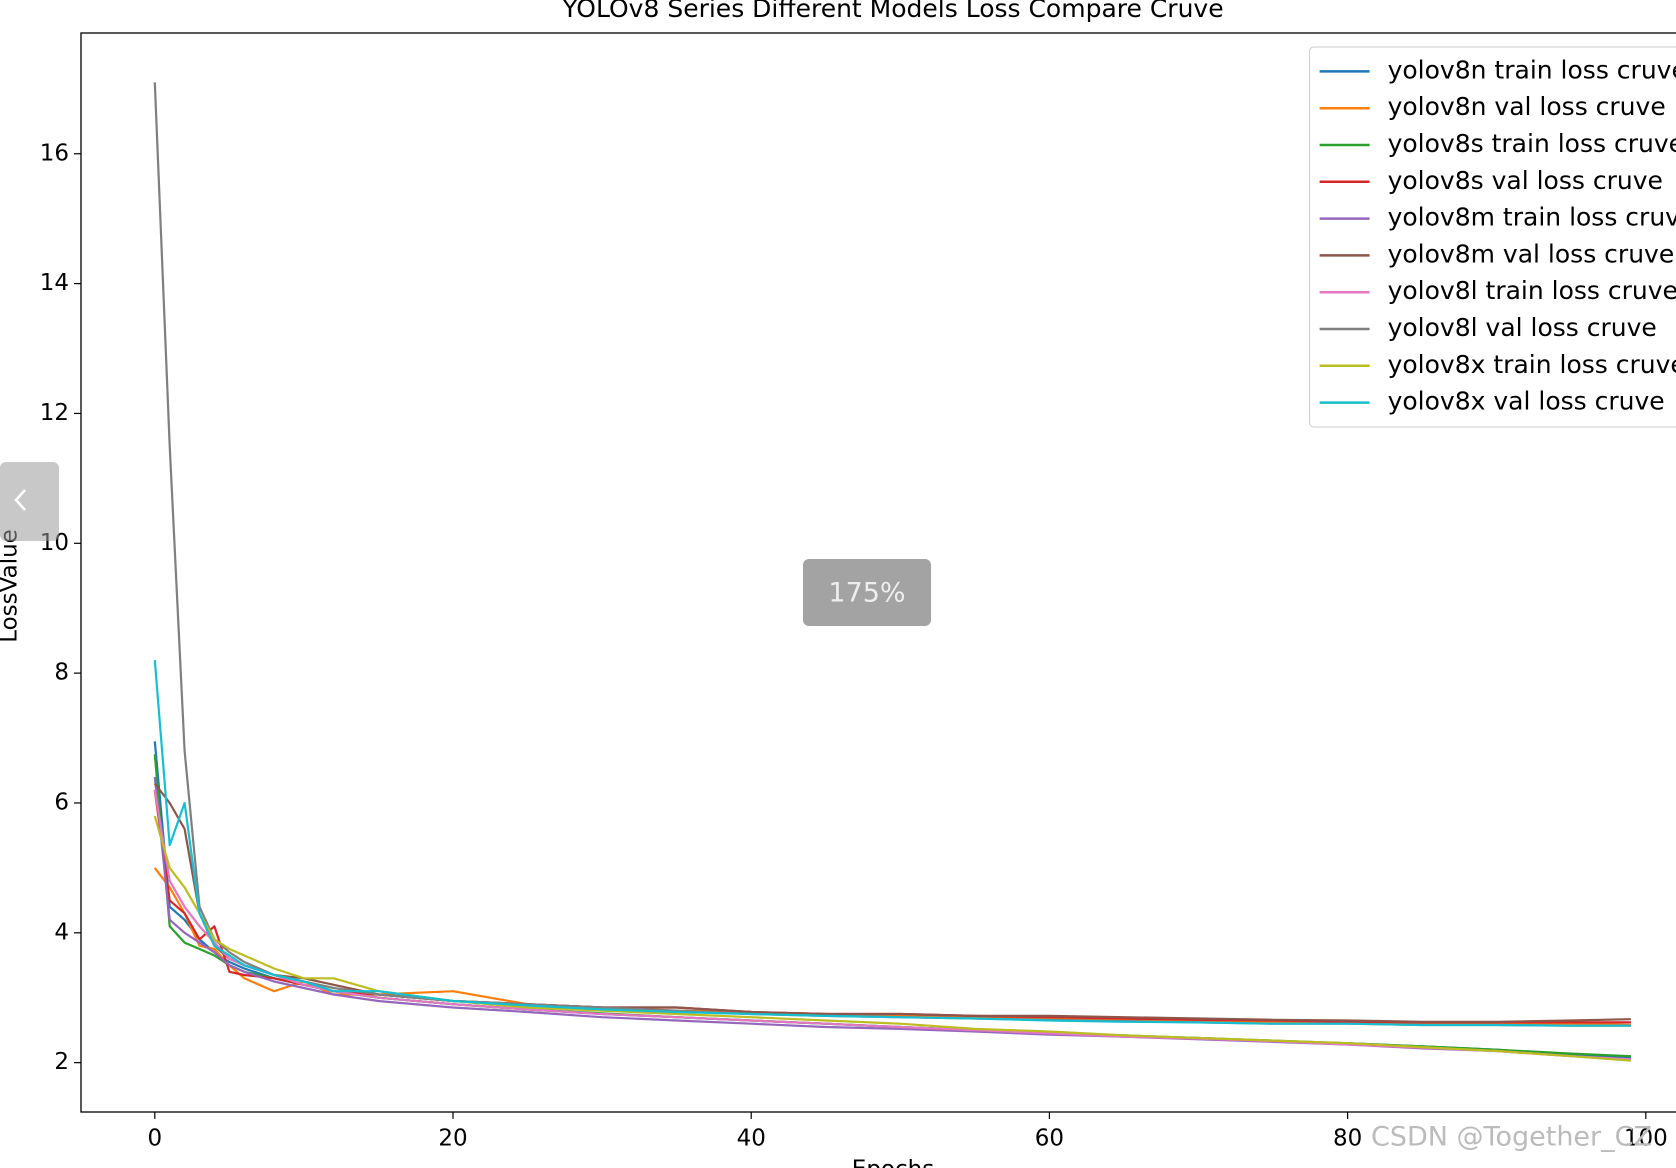 This screenshot has width=1676, height=1168. I want to click on zoom-label: 175%, so click(866, 593).